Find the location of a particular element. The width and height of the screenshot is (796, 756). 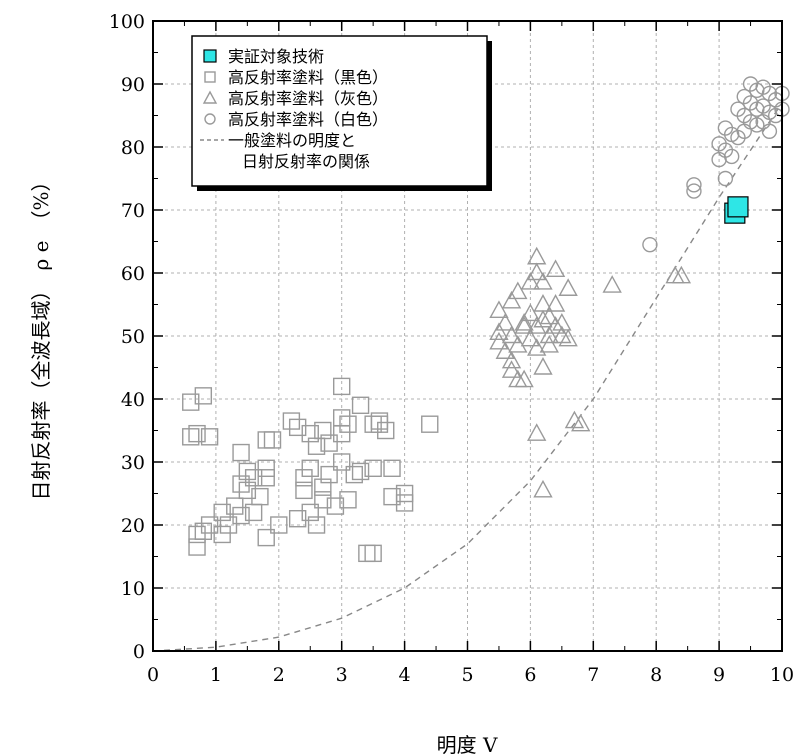

legend-swatch-target is located at coordinates (210, 56).